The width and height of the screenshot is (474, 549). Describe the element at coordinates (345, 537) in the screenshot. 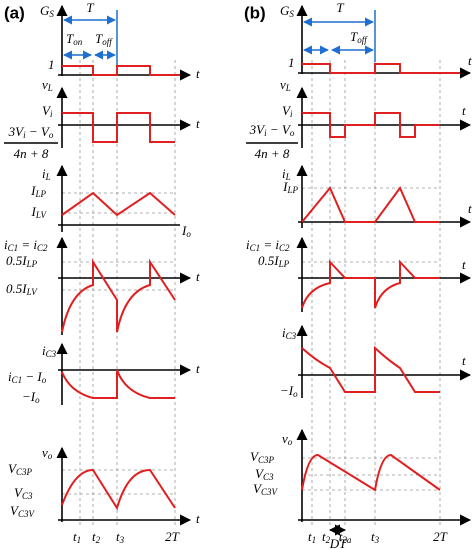

I see `label: t2a` at that location.